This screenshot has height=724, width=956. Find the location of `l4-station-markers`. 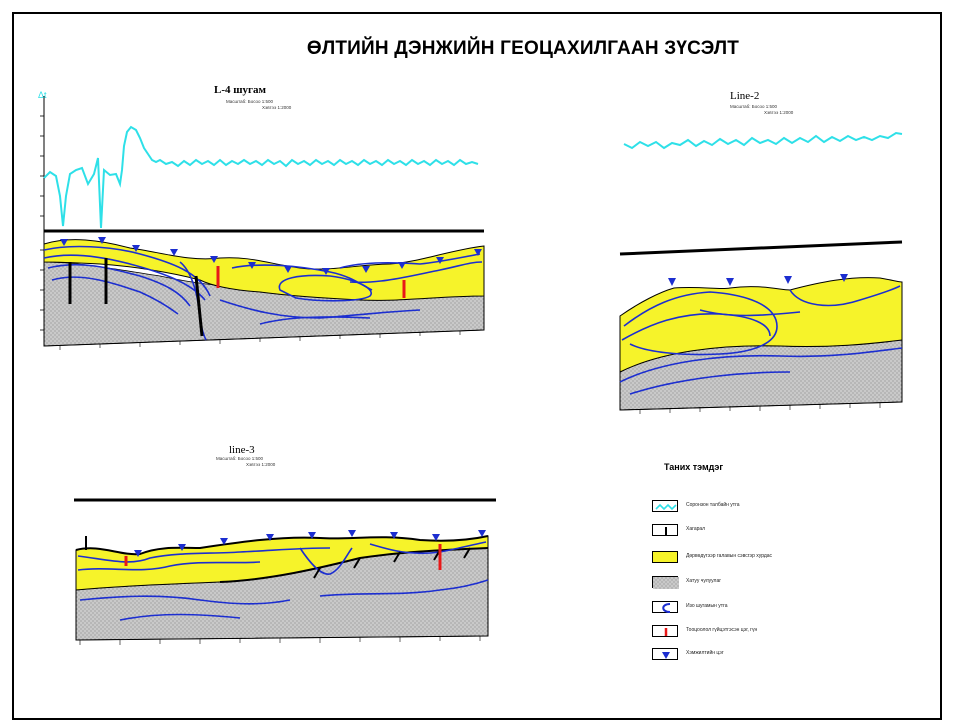

l4-station-markers is located at coordinates (271, 256).